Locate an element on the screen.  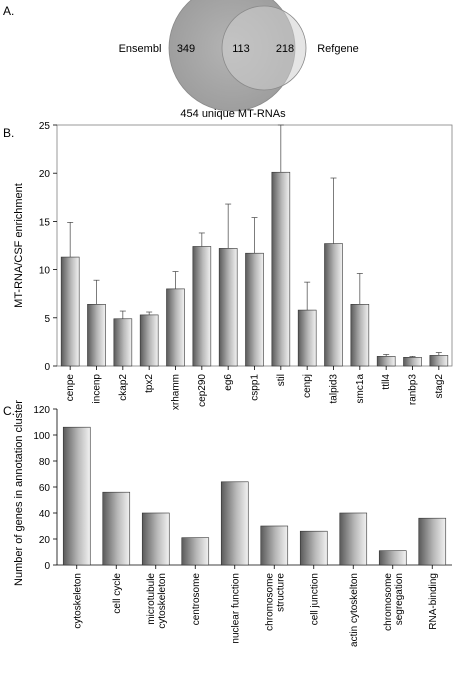
y-tick-label-c: 80 is located at coordinates (45, 462).